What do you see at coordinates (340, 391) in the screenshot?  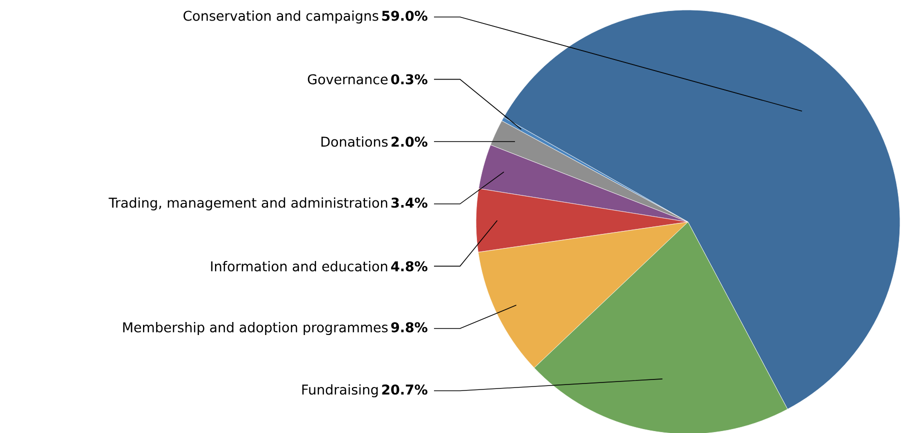 I see `slice-label: Fundraising` at bounding box center [340, 391].